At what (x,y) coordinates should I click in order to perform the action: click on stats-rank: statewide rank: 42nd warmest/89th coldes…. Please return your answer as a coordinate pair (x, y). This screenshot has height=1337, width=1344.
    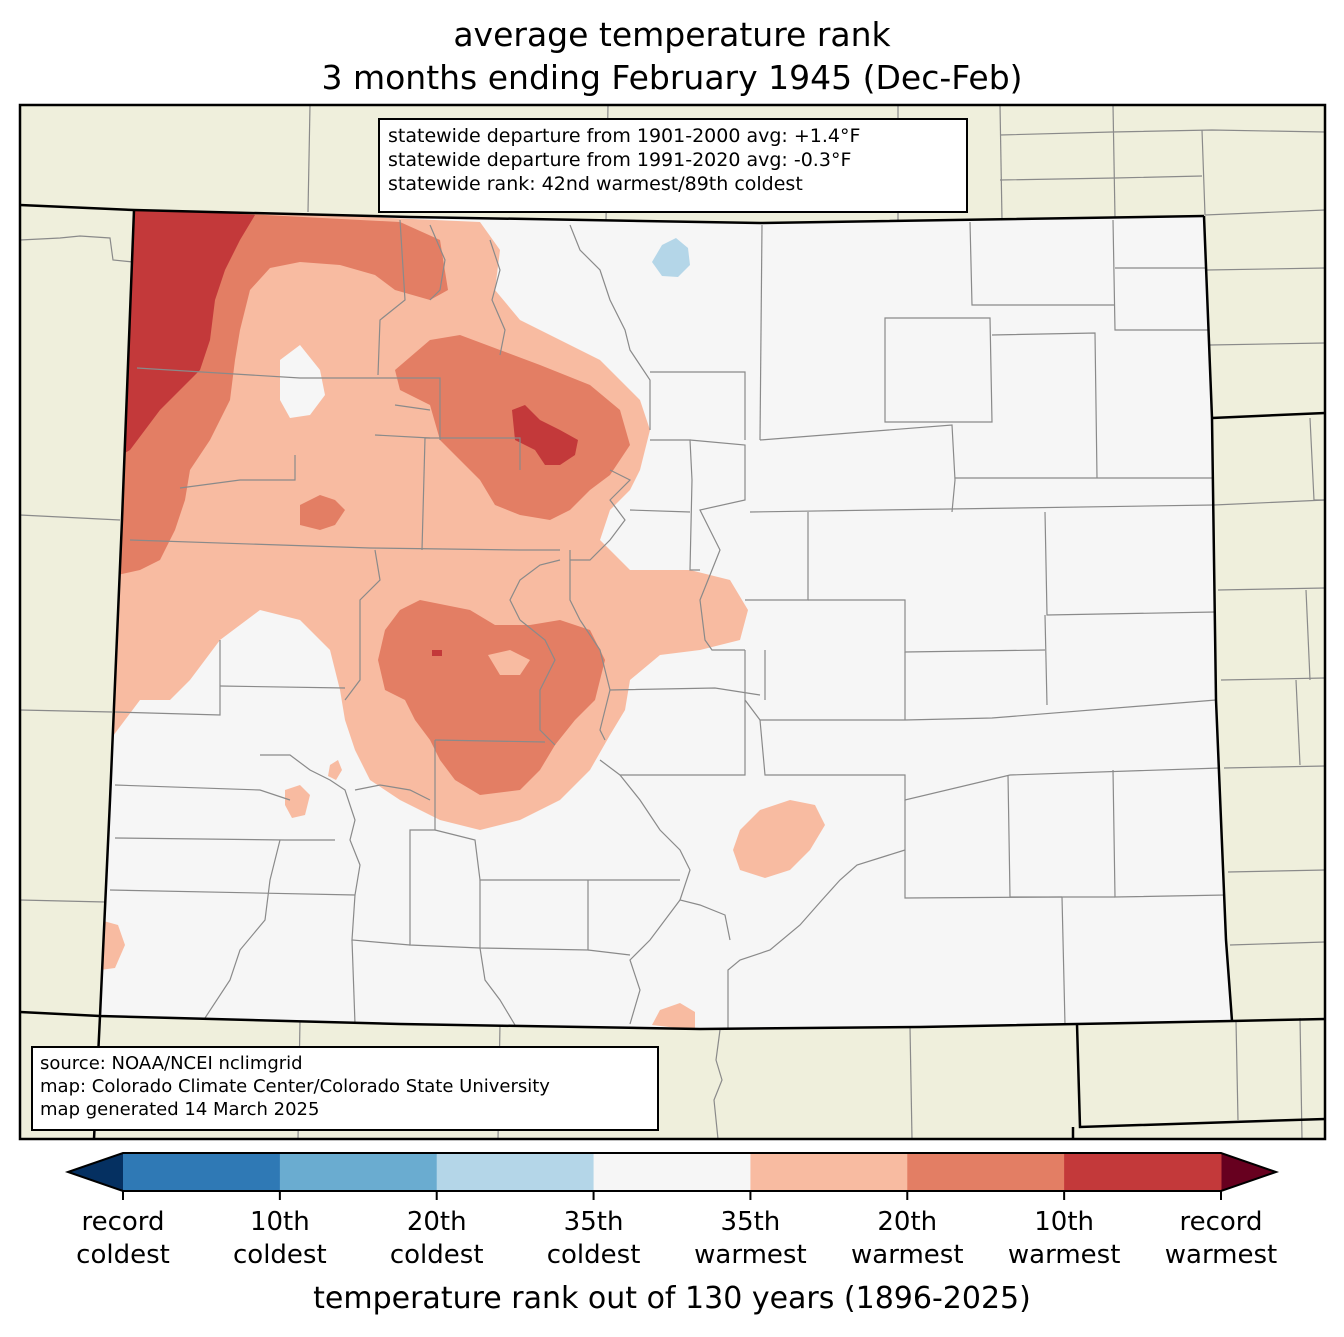
    Looking at the image, I should click on (595, 184).